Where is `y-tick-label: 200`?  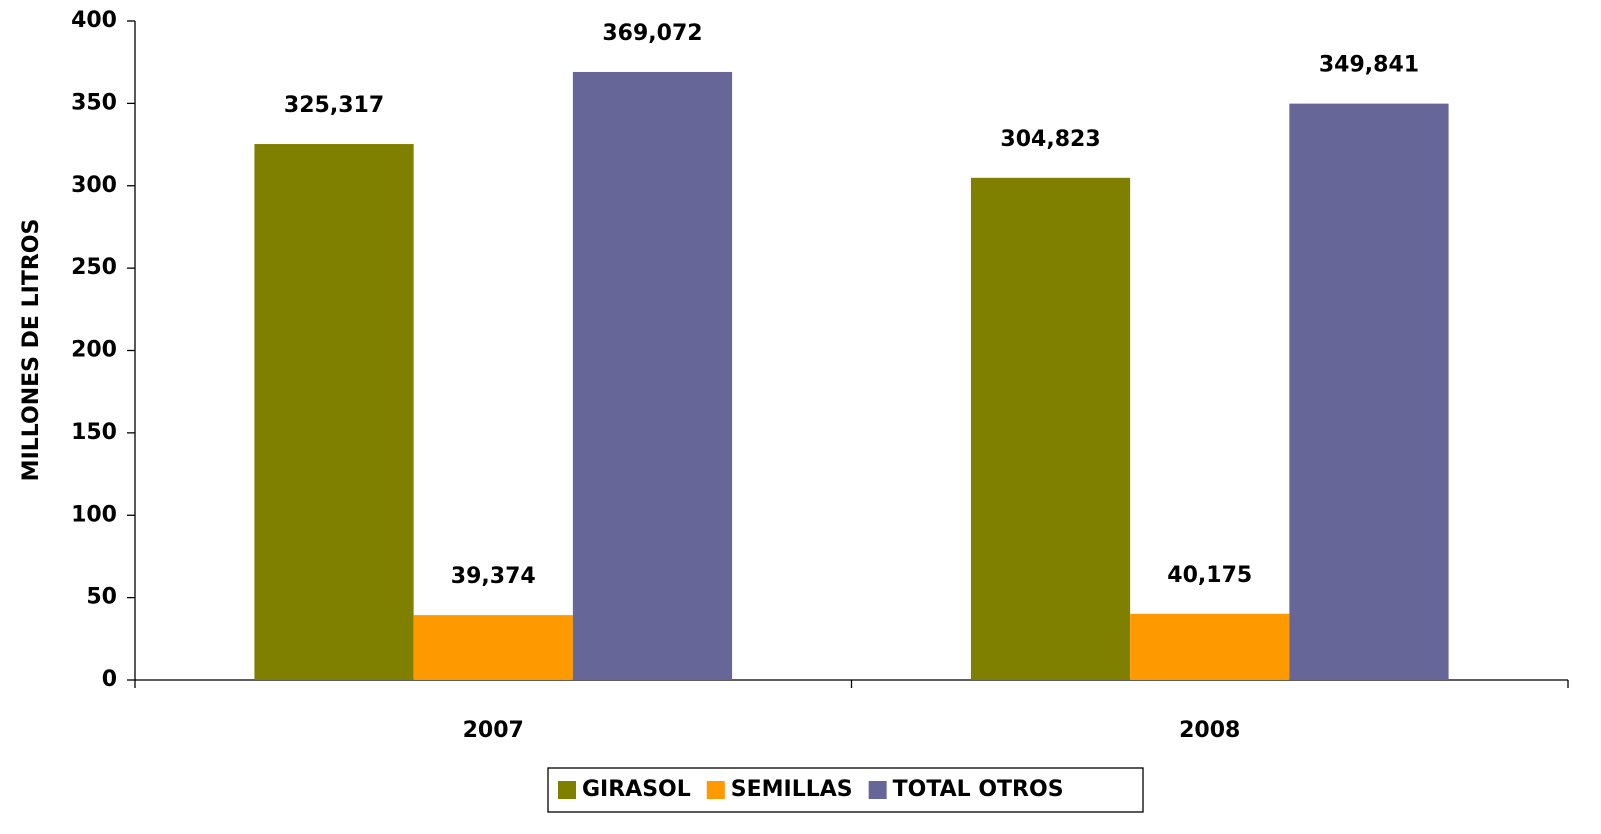
y-tick-label: 200 is located at coordinates (94, 350).